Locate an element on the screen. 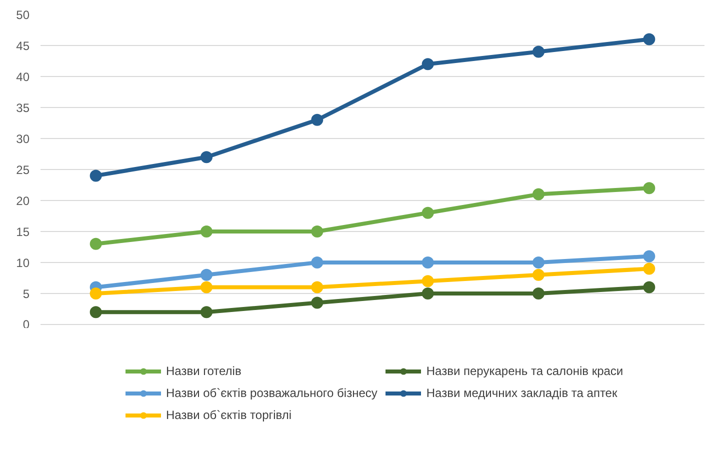 This screenshot has width=722, height=459. legend-label: Назви перукарень та салонів краси is located at coordinates (525, 371).